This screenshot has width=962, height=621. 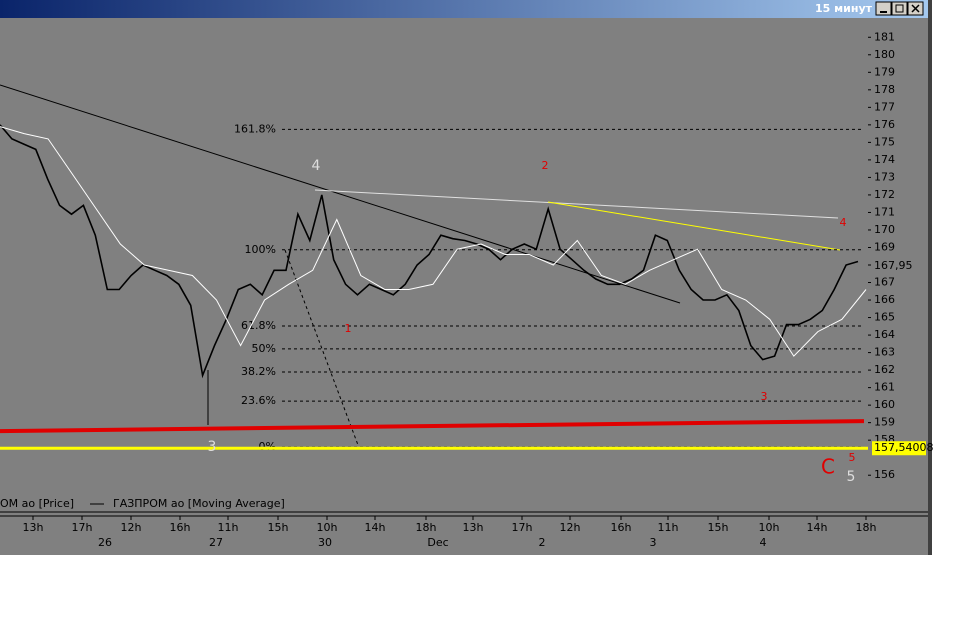 I want to click on y-tick-label: 179, so click(x=884, y=71).